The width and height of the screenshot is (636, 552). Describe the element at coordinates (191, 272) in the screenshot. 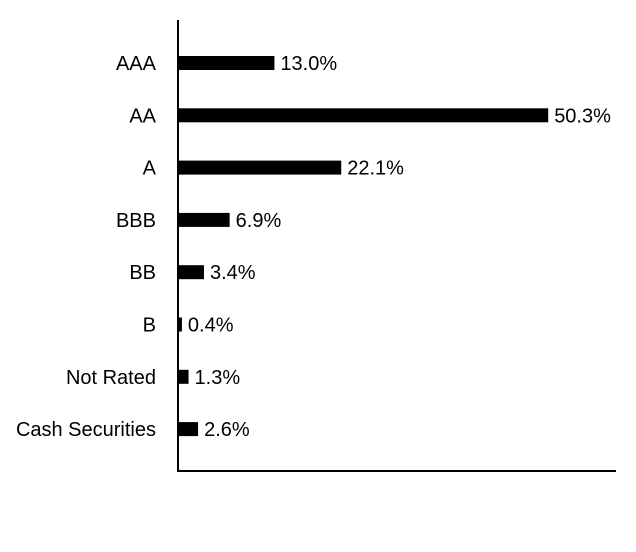

I see `bar-bb` at that location.